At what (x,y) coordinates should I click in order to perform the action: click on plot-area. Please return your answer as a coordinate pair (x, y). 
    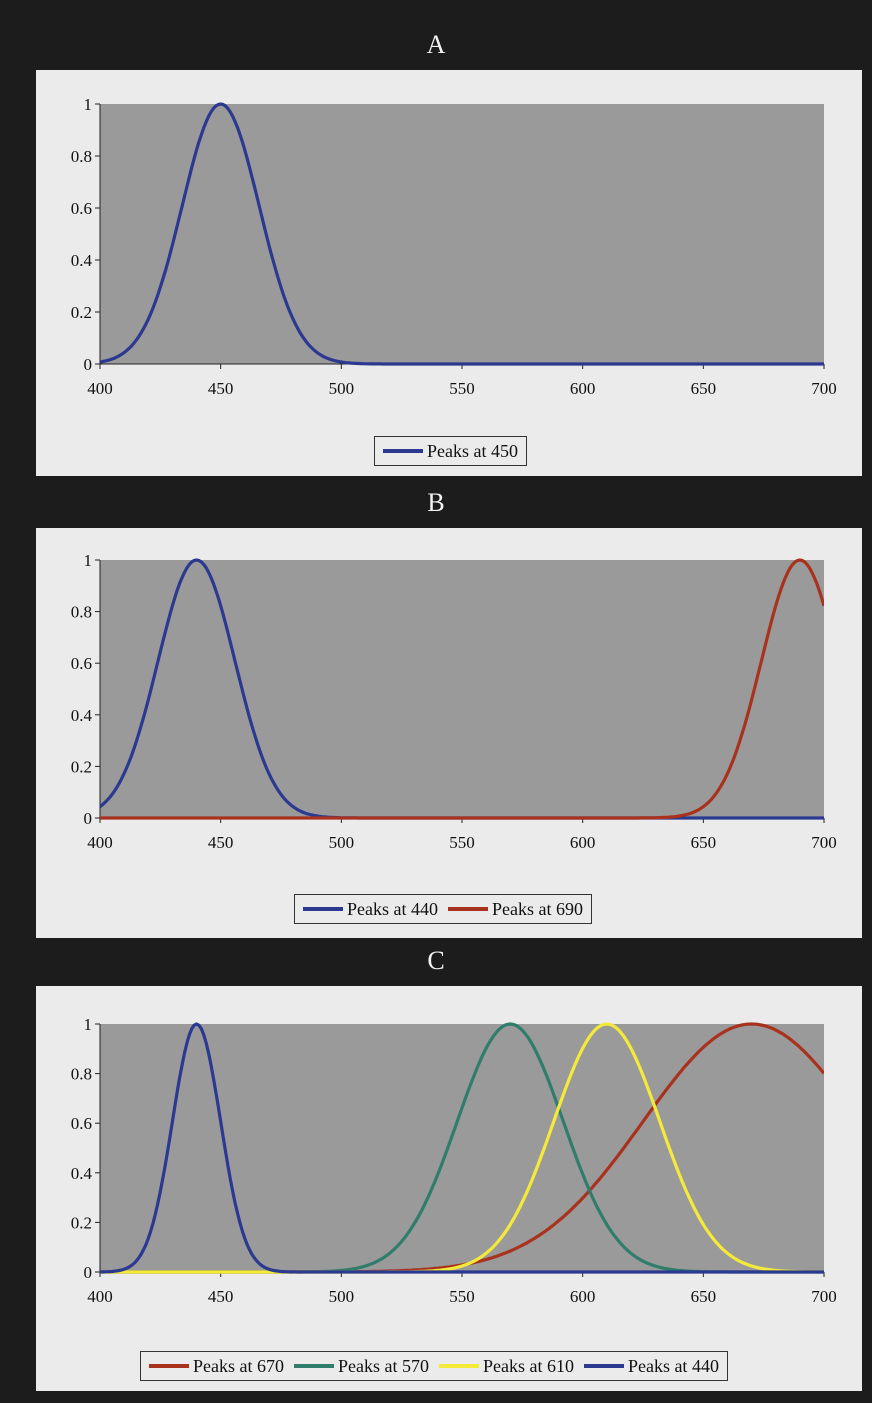
    Looking at the image, I should click on (462, 1148).